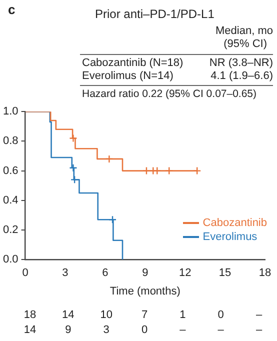 The height and width of the screenshot is (341, 277). I want to click on text: Everolimus (N=14), so click(128, 76).